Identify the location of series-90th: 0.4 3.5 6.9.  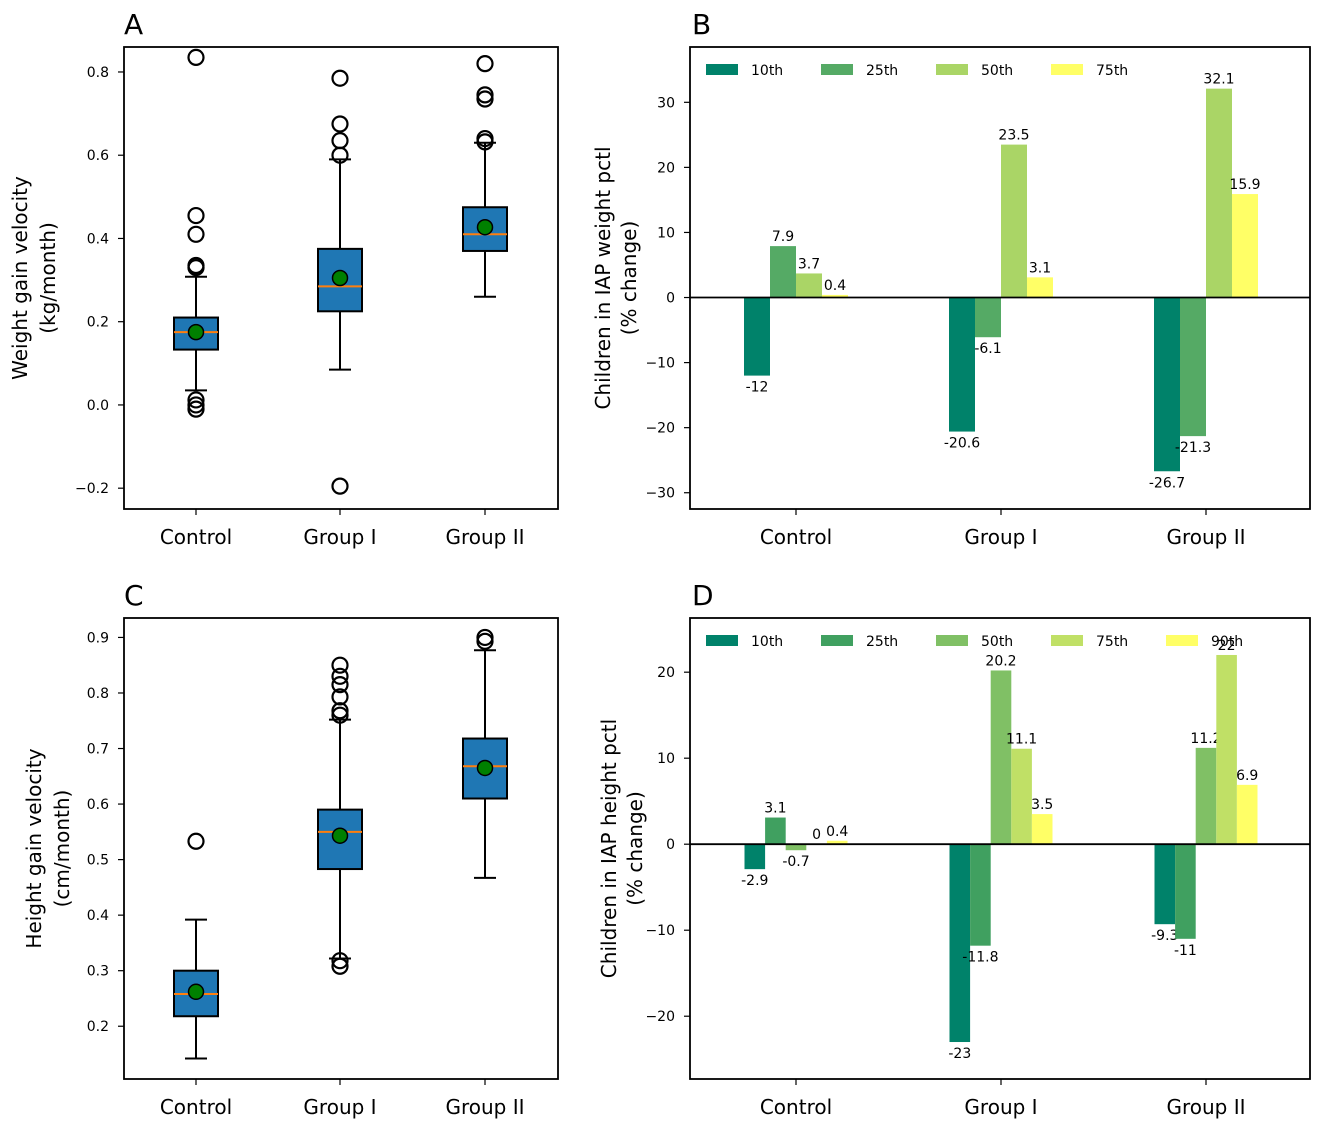
(1042, 806).